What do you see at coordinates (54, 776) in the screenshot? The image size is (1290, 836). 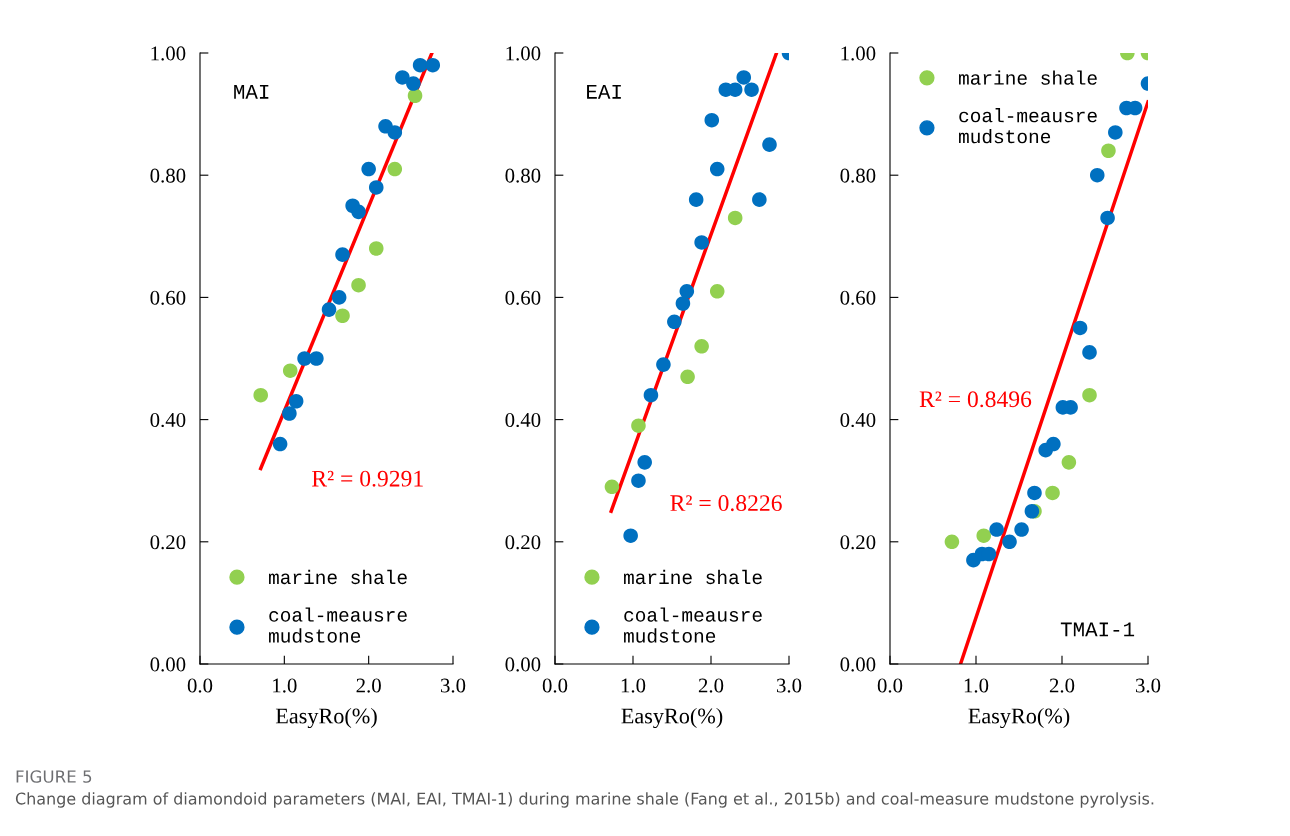 I see `caption: FIGURE 5` at bounding box center [54, 776].